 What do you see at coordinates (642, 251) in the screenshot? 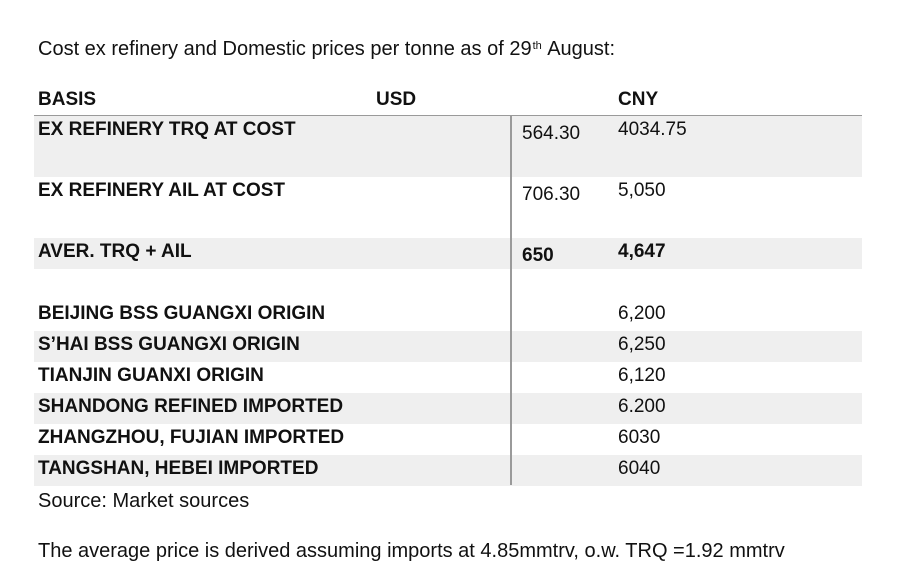
I see `cell-cny: 4,647` at bounding box center [642, 251].